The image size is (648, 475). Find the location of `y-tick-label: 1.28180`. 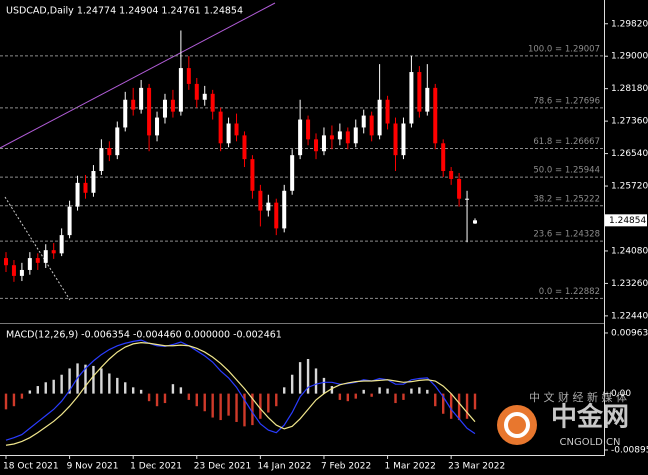

y-tick-label: 1.28180 is located at coordinates (629, 89).